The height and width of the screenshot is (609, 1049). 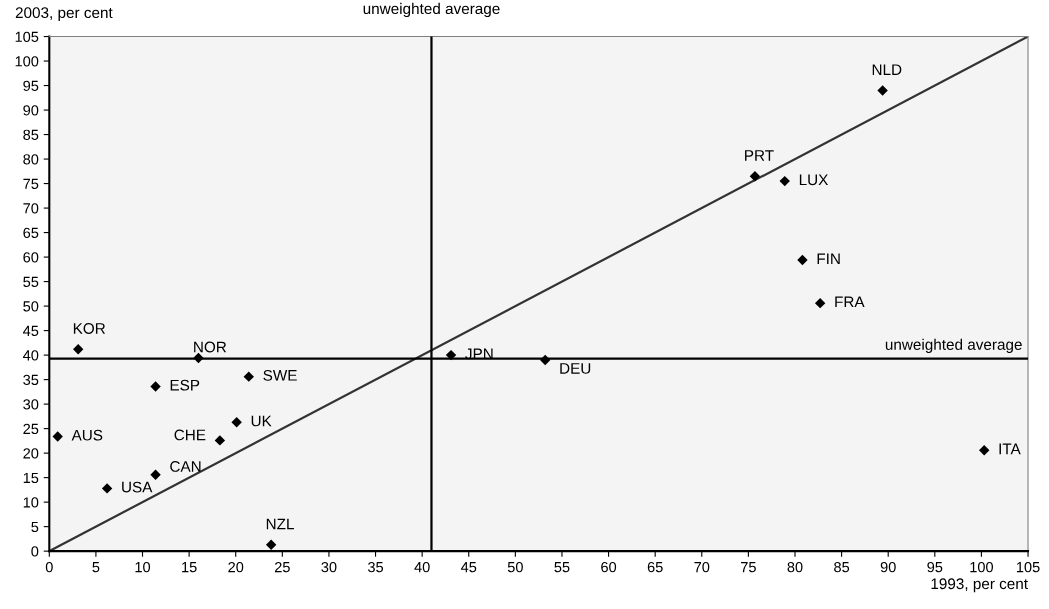 I want to click on annotation: ITA, so click(x=1010, y=449).